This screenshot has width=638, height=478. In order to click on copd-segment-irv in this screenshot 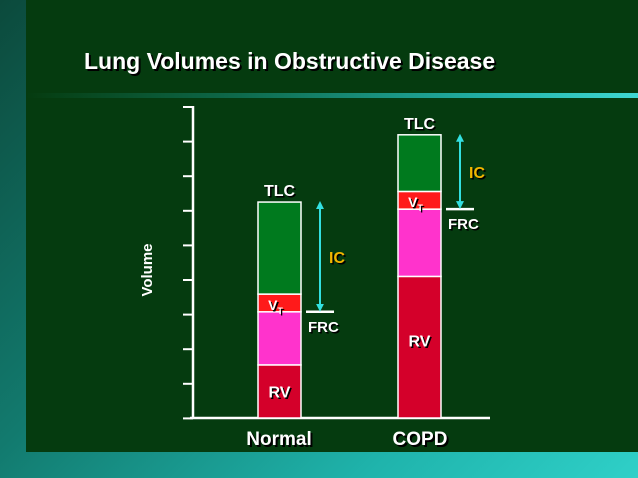, I will do `click(419, 163)`.